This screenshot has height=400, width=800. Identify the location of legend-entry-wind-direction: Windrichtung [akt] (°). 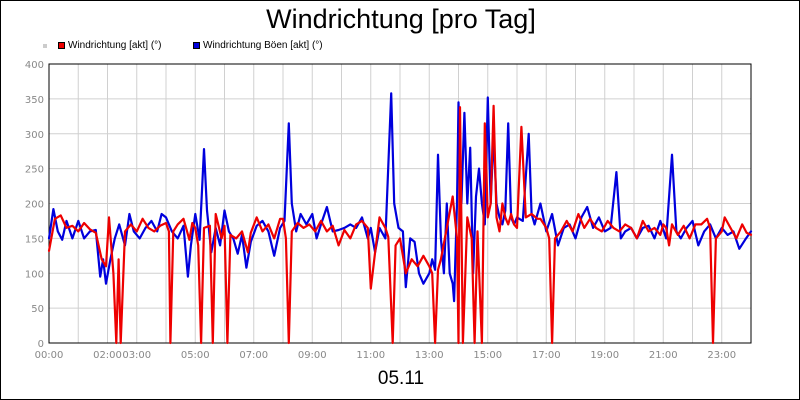
(109, 46).